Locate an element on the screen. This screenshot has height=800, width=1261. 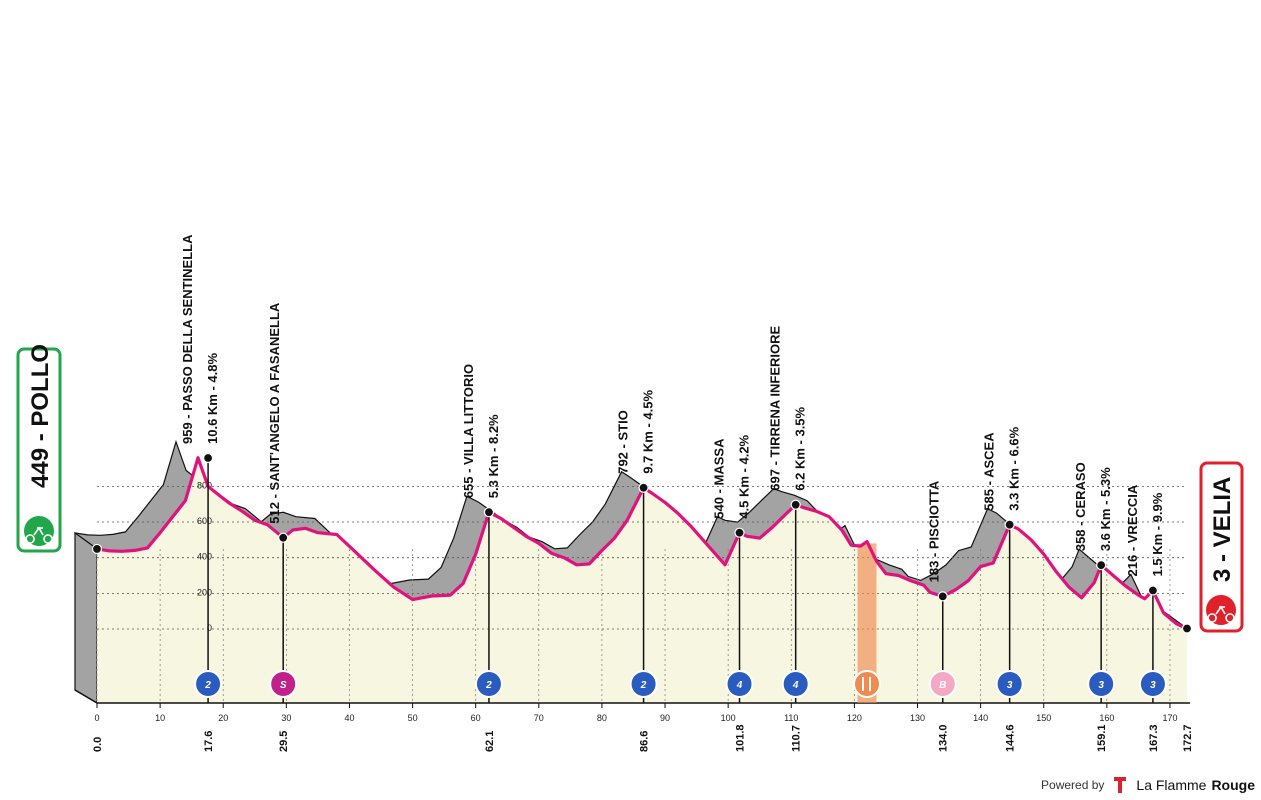
finish-dot is located at coordinates (1187, 628).